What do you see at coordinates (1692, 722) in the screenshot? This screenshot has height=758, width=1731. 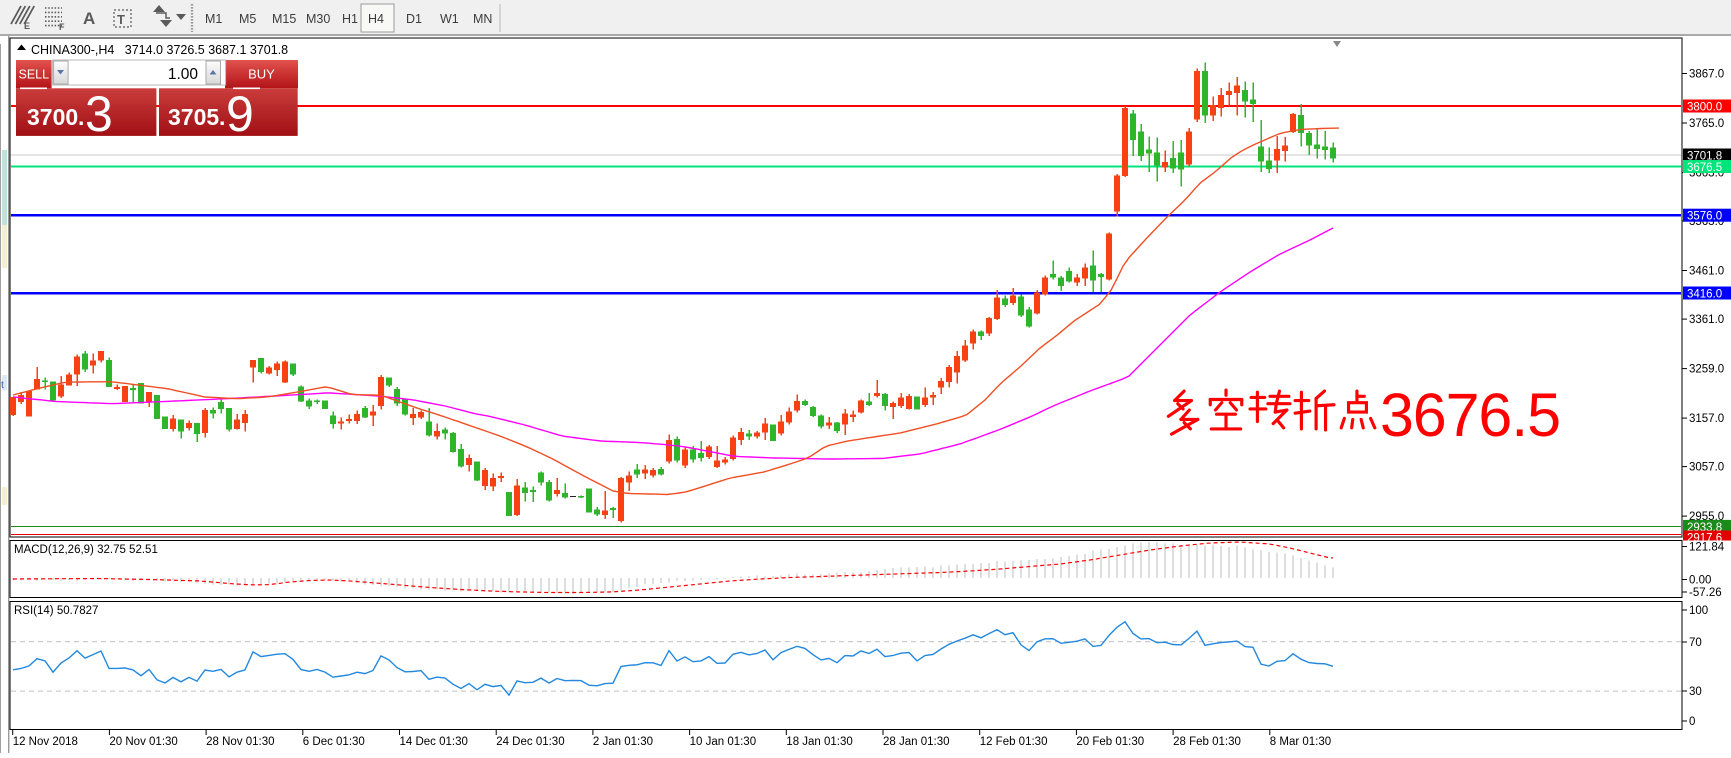 I see `svg-text: 0` at bounding box center [1692, 722].